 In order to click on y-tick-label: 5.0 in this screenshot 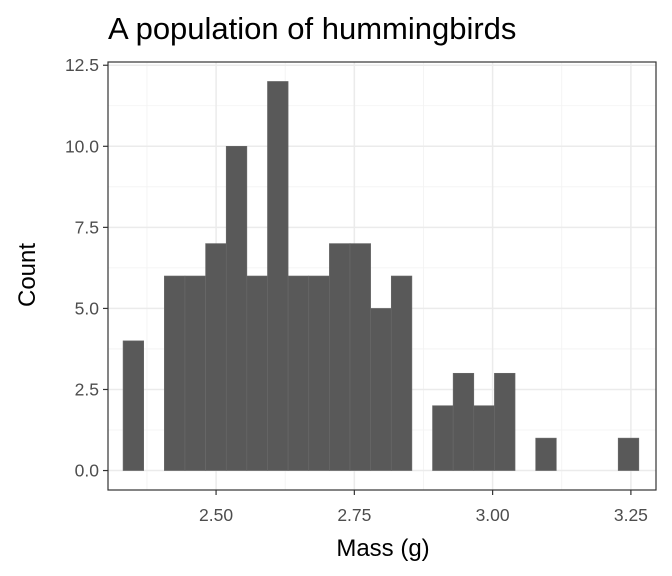, I will do `click(87, 308)`.